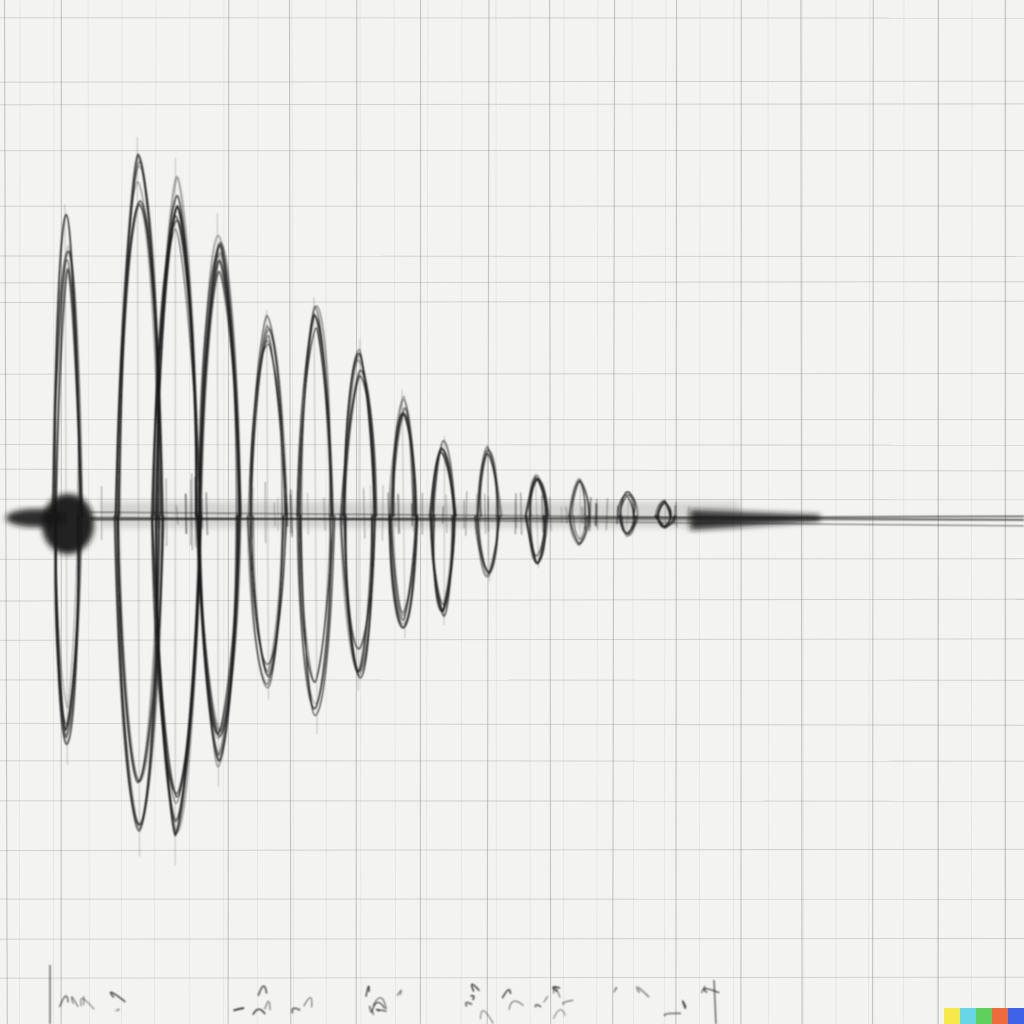  I want to click on bottom-sketch-marks, so click(384, 994).